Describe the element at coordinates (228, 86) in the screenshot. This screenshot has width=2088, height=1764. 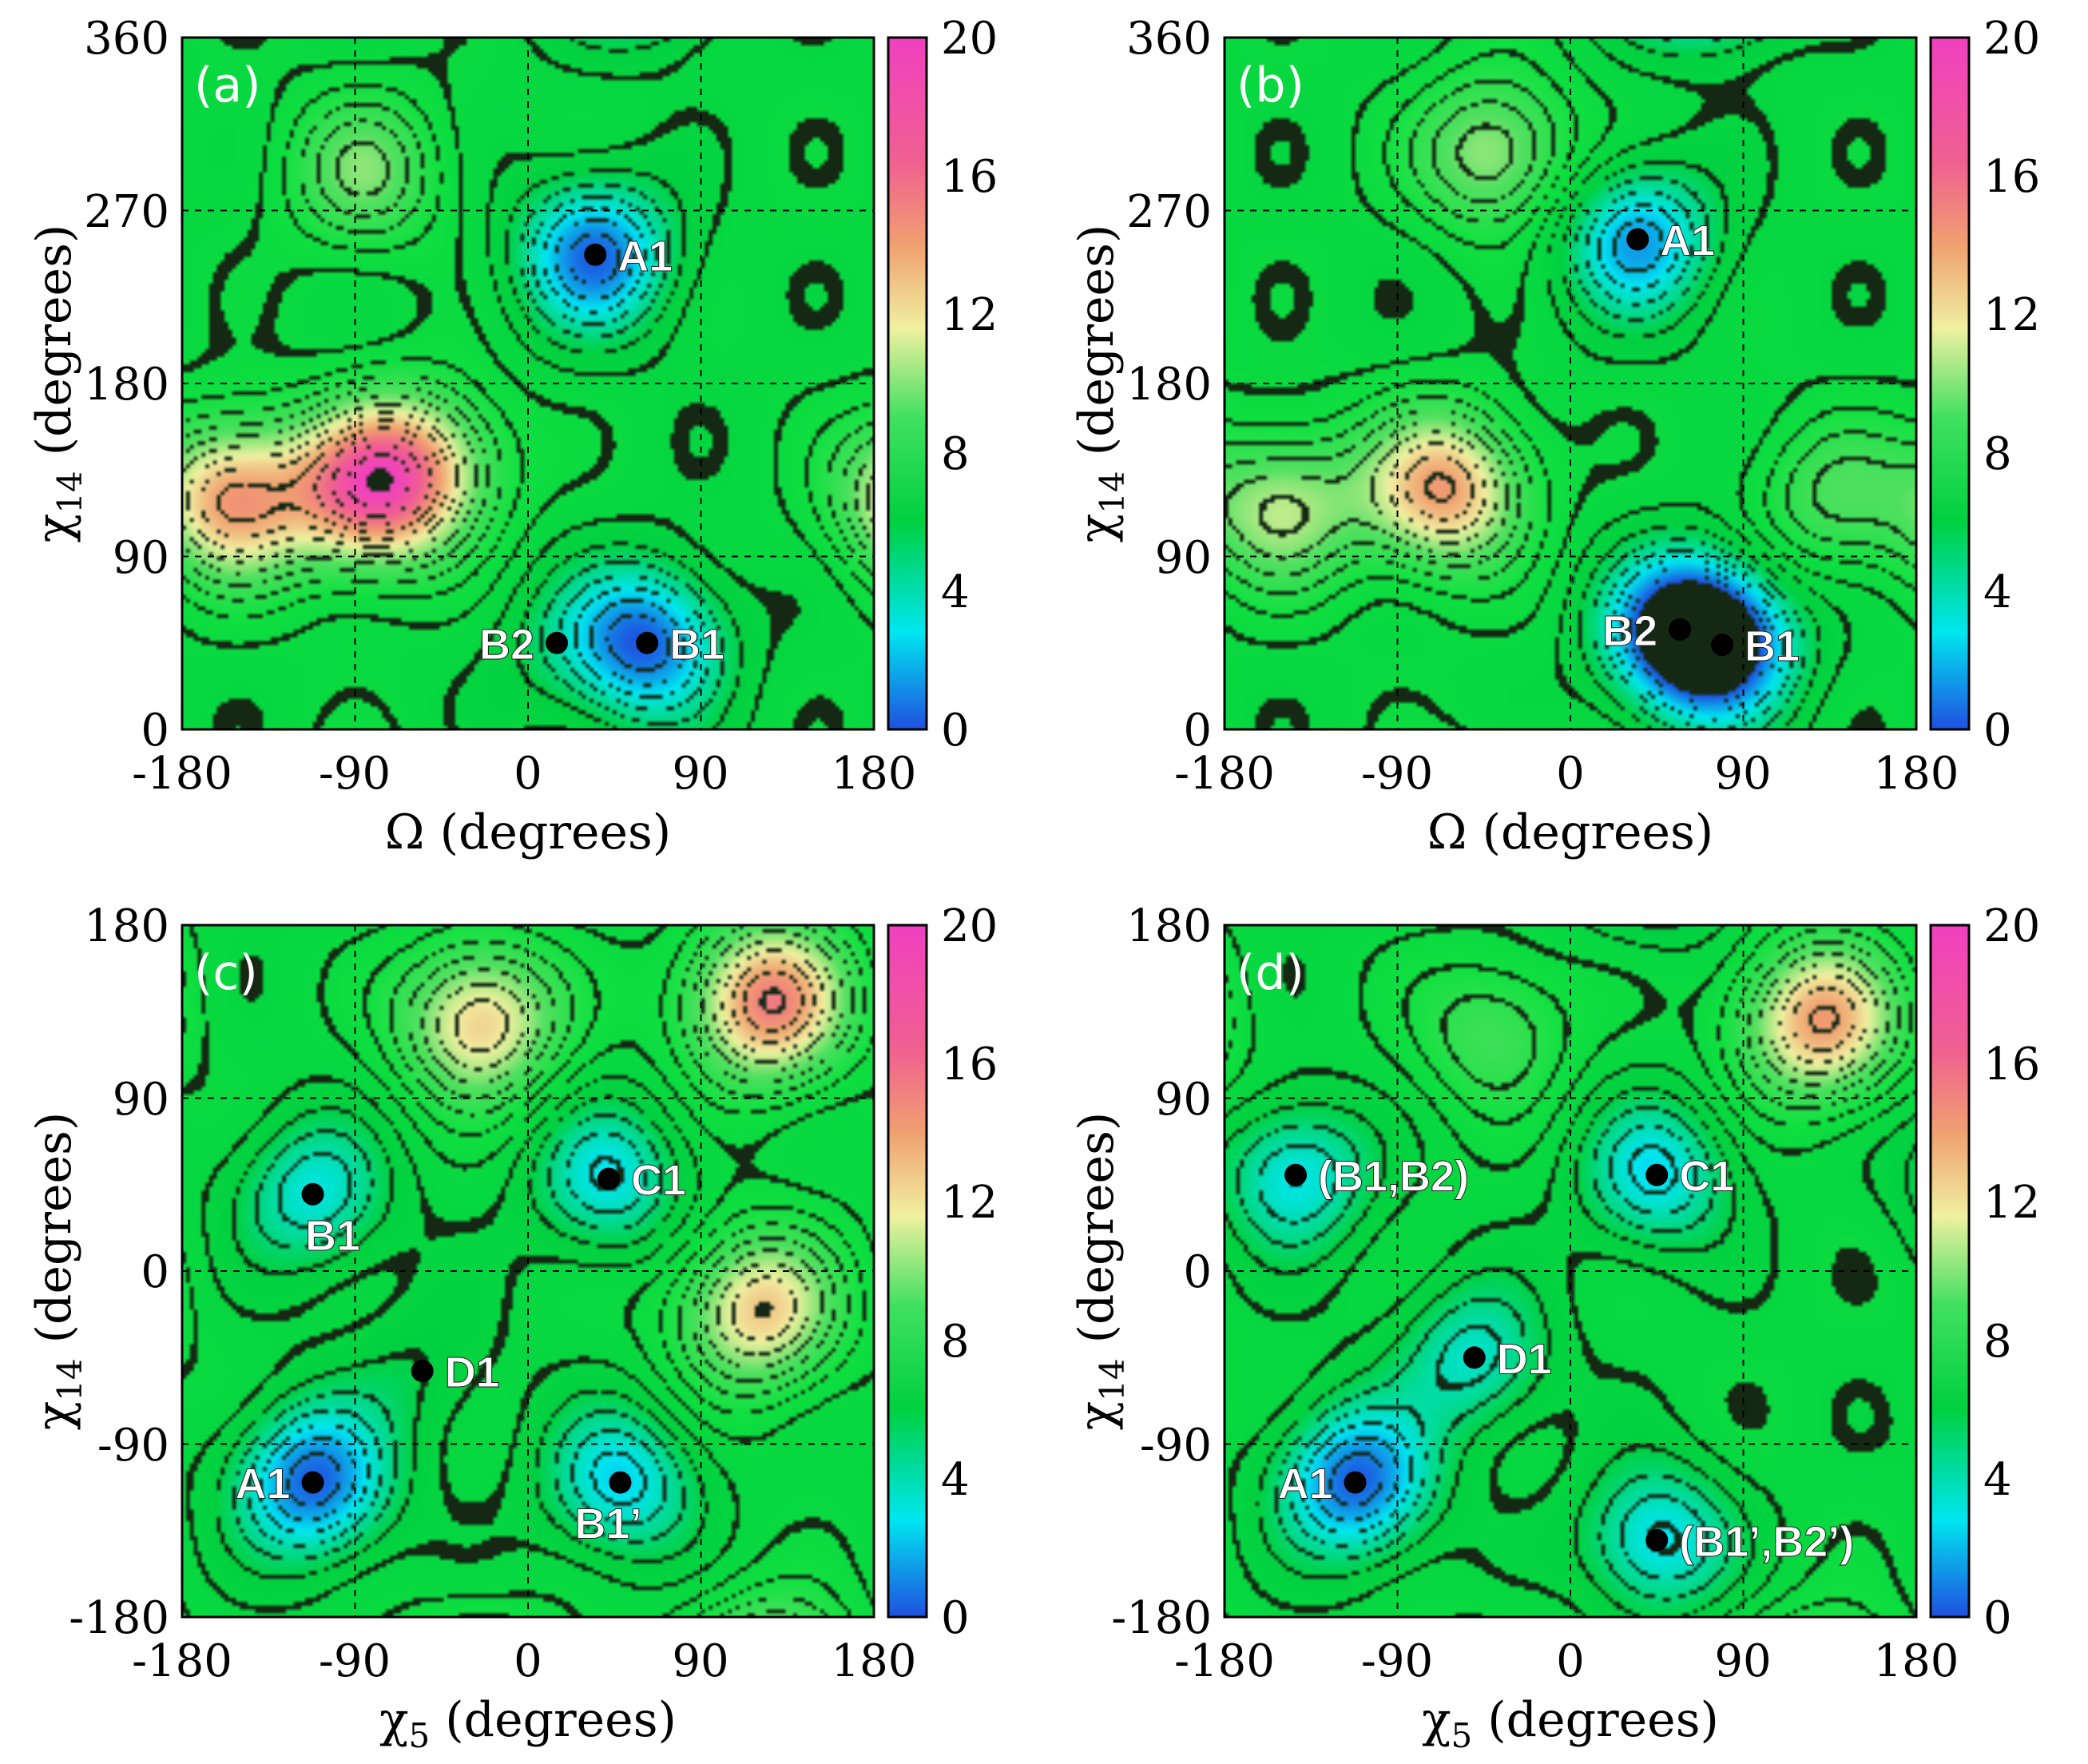
I see `panel-a-label: (a)` at that location.